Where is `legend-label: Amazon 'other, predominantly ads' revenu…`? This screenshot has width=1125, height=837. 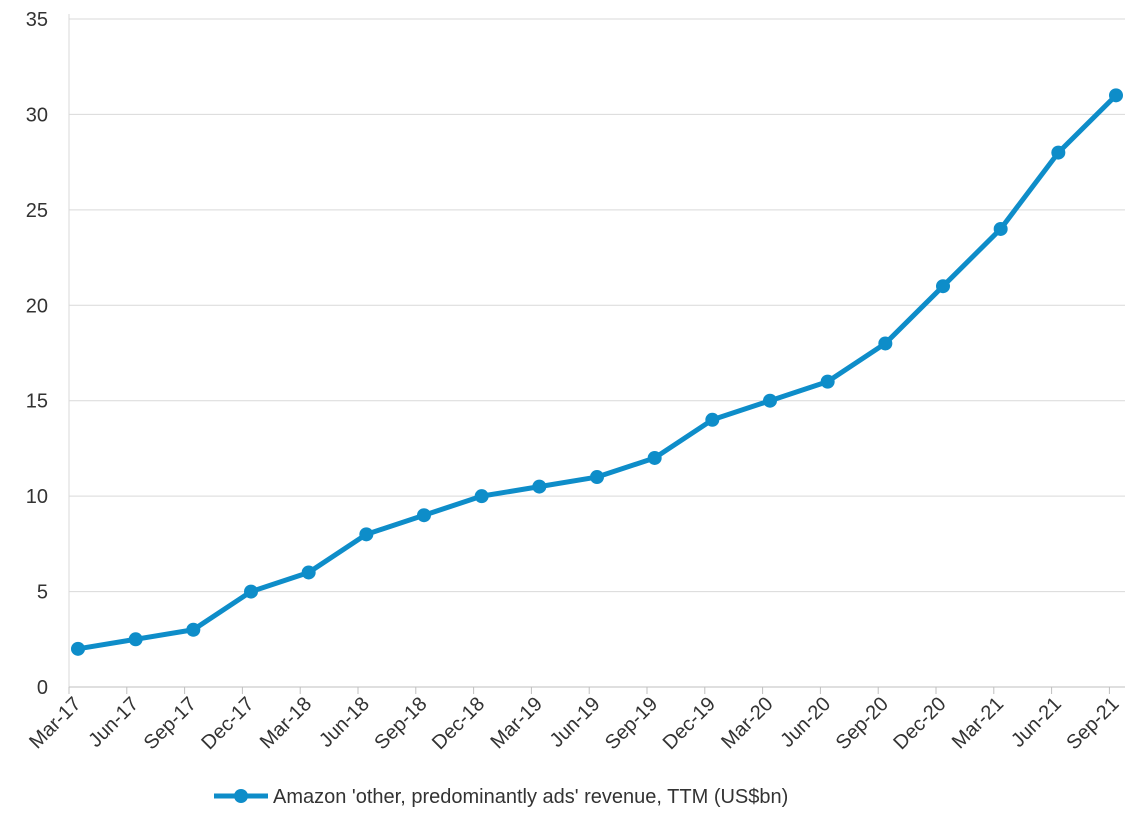 legend-label: Amazon 'other, predominantly ads' revenu… is located at coordinates (530, 797).